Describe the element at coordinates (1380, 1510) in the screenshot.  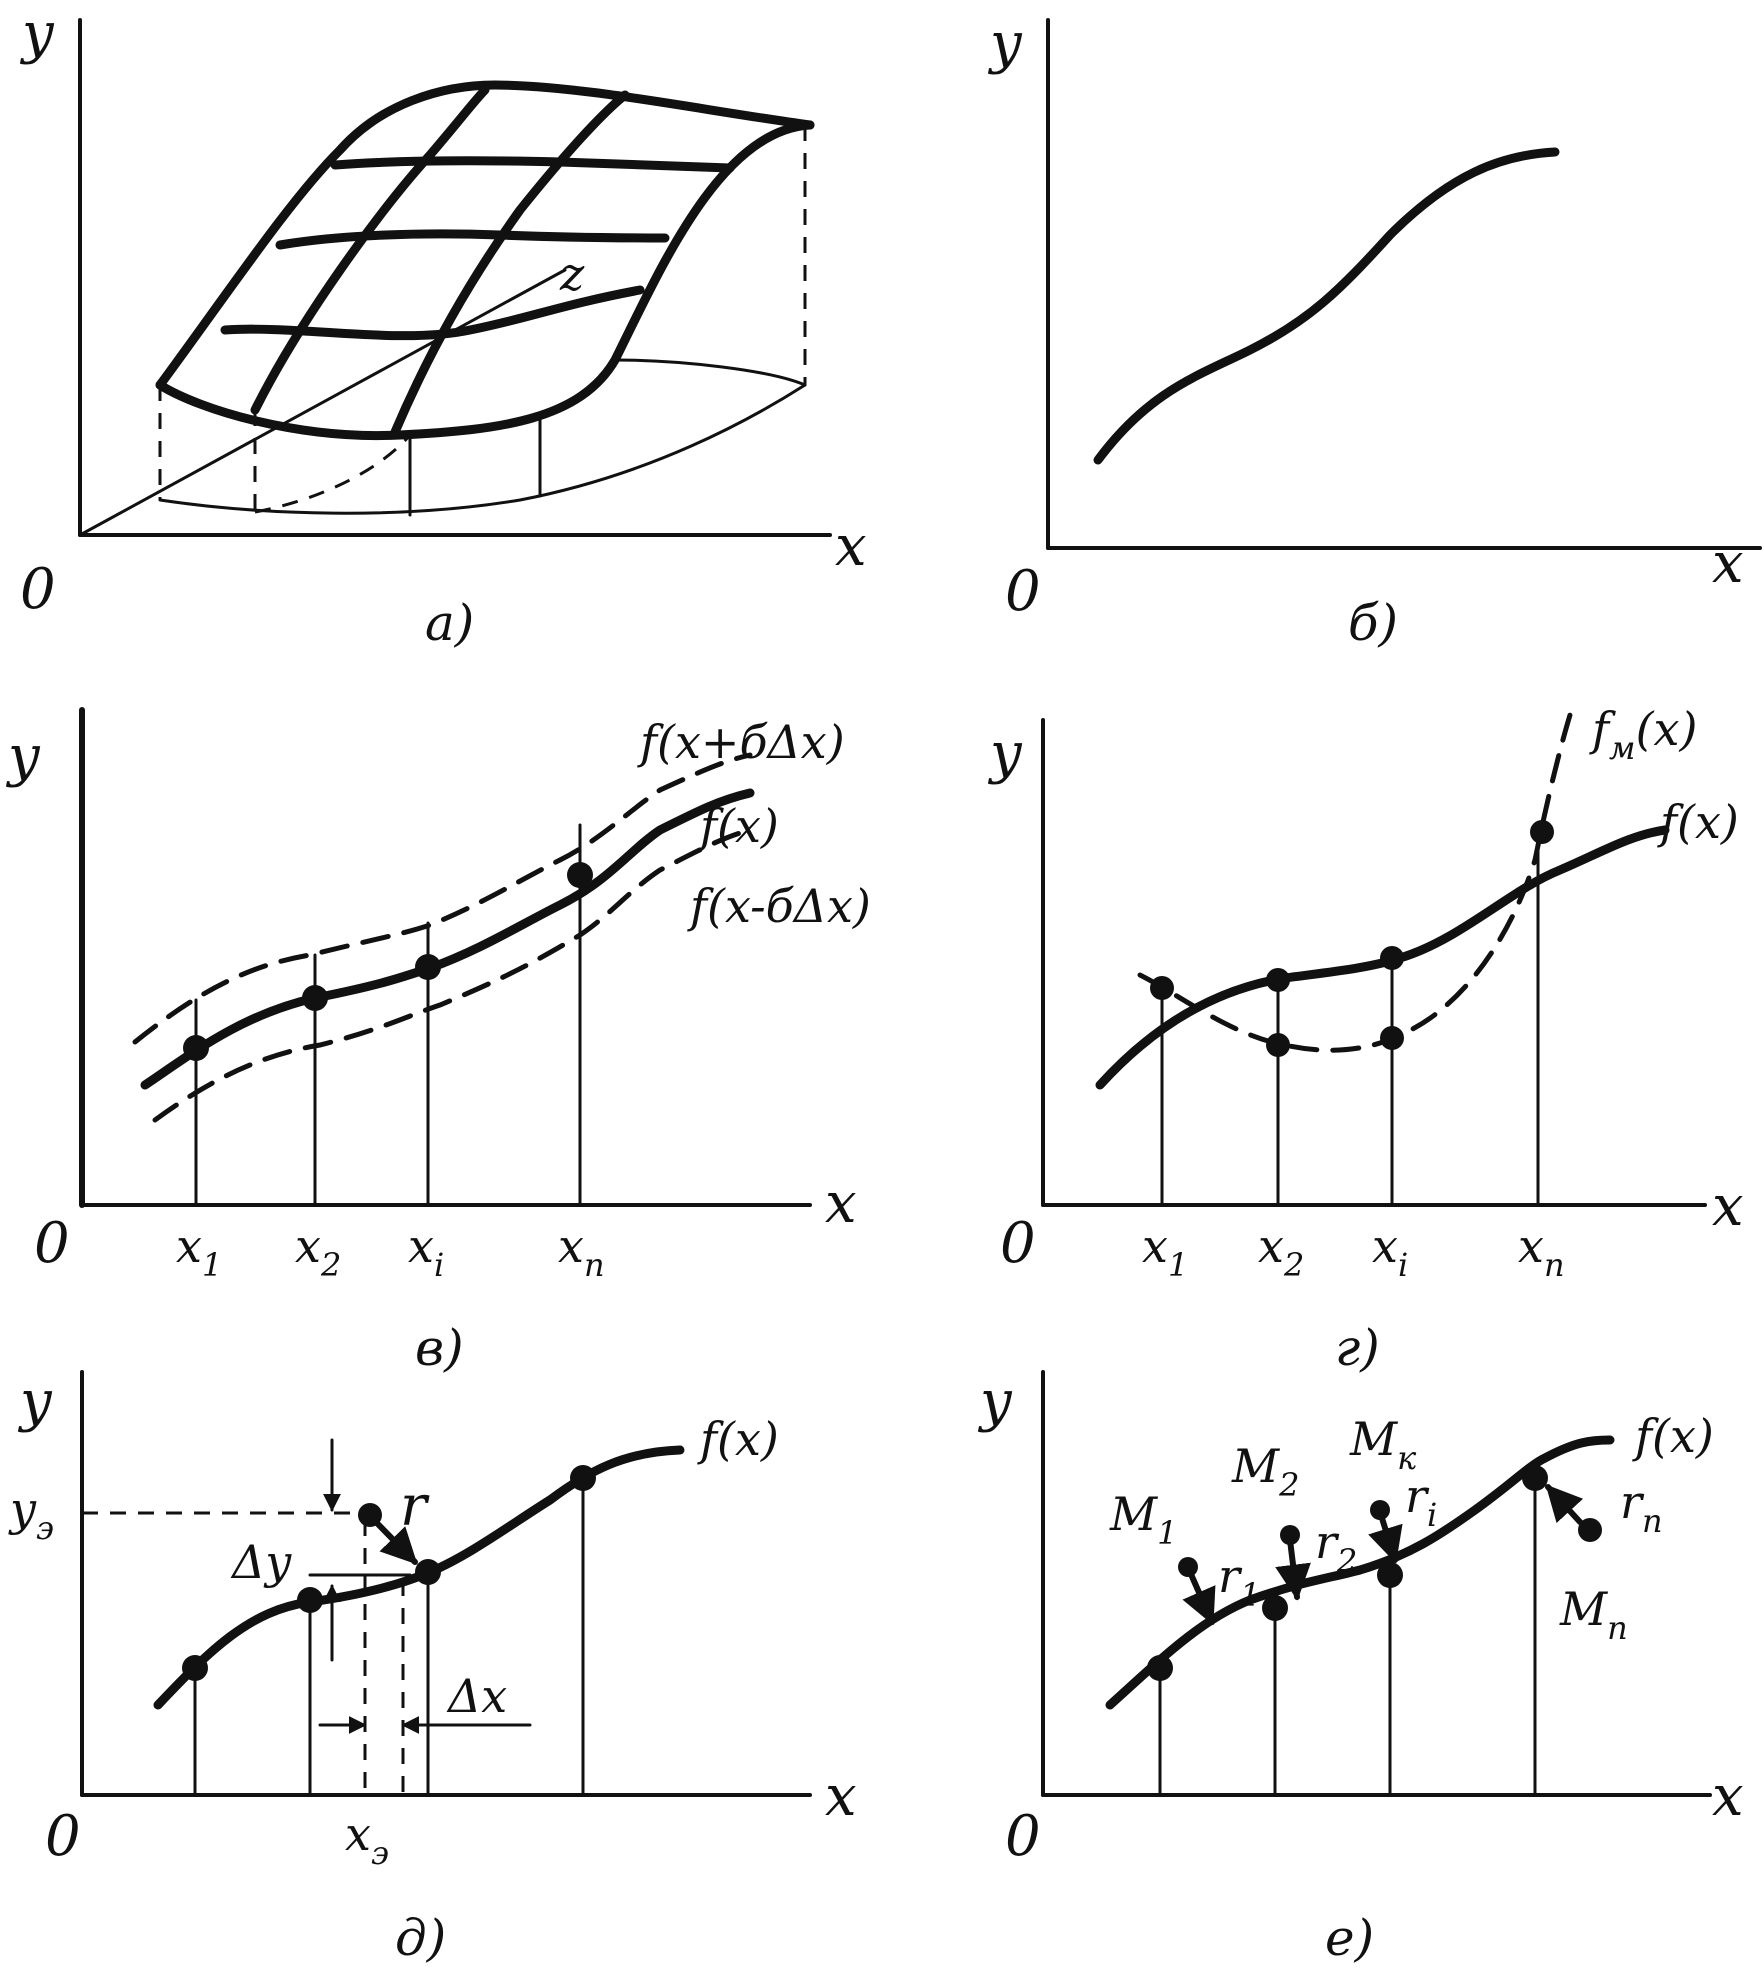
I see `point-Mk` at that location.